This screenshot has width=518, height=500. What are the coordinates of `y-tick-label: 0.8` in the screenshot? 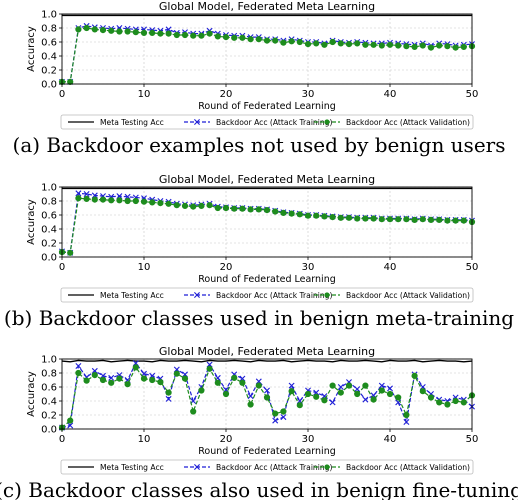 It's located at (49, 29).